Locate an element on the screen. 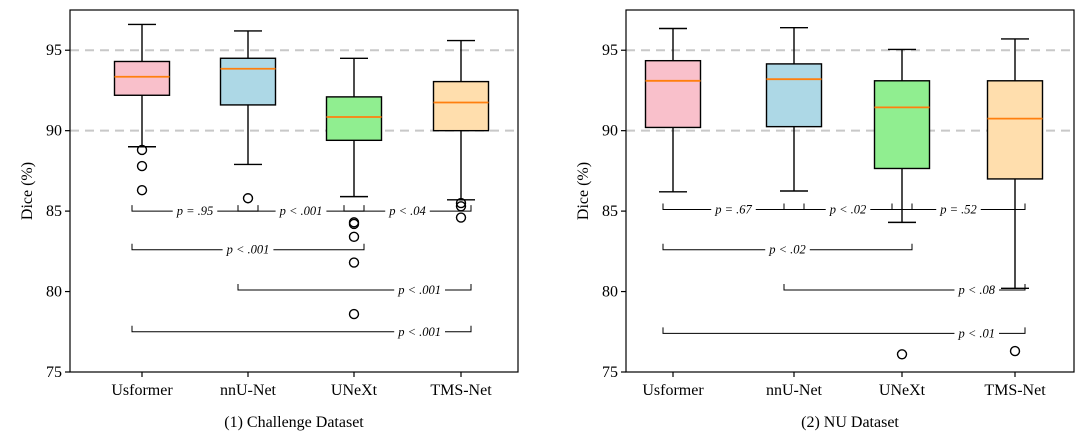 The height and width of the screenshot is (432, 1087). comparison-bracket: p < .08 is located at coordinates (904, 290).